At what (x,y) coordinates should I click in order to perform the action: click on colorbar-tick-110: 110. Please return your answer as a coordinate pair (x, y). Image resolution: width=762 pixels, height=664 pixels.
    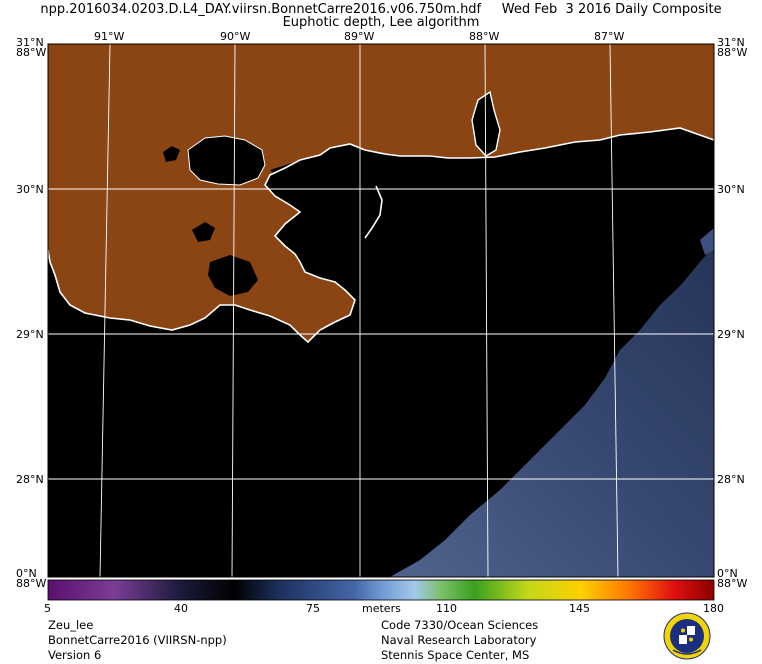
    Looking at the image, I should click on (446, 608).